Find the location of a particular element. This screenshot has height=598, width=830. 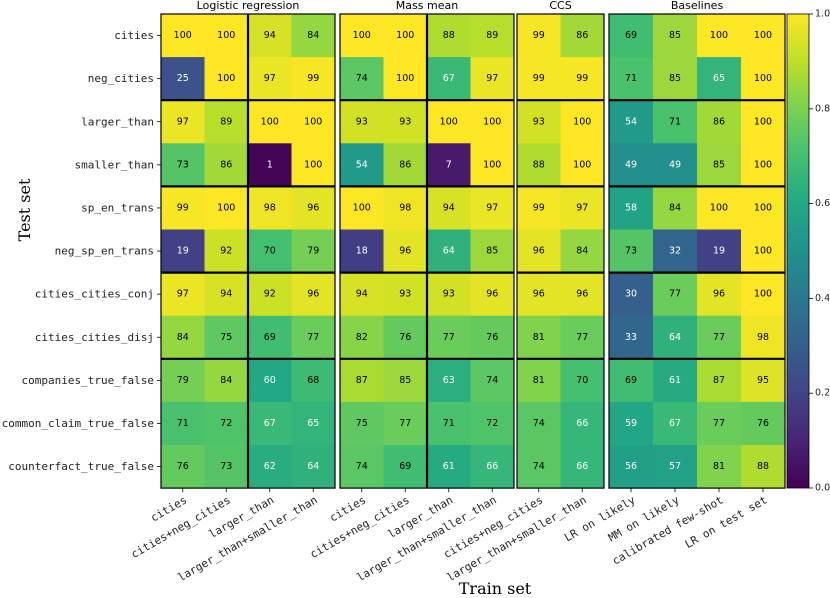

cell-value: 59 is located at coordinates (631, 423).